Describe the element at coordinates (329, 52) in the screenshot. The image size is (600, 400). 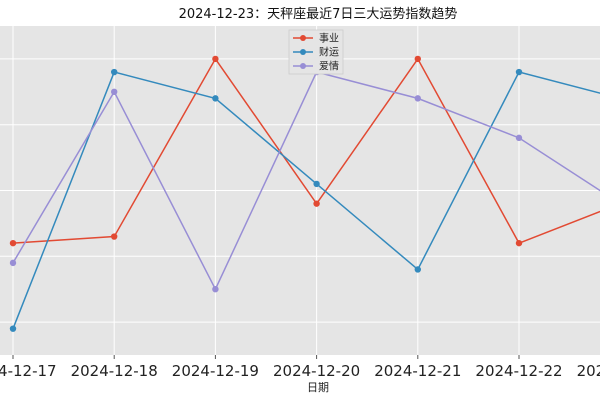
I see `legend-label: 财运` at that location.